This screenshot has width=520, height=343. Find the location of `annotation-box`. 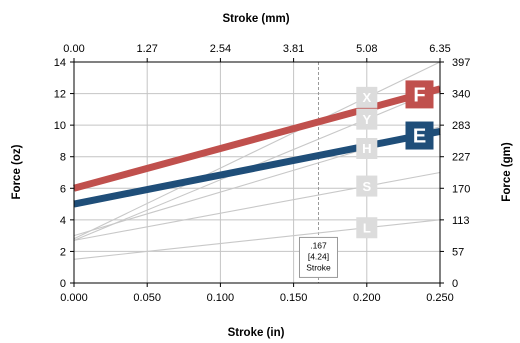

annotation-box is located at coordinates (318, 257).